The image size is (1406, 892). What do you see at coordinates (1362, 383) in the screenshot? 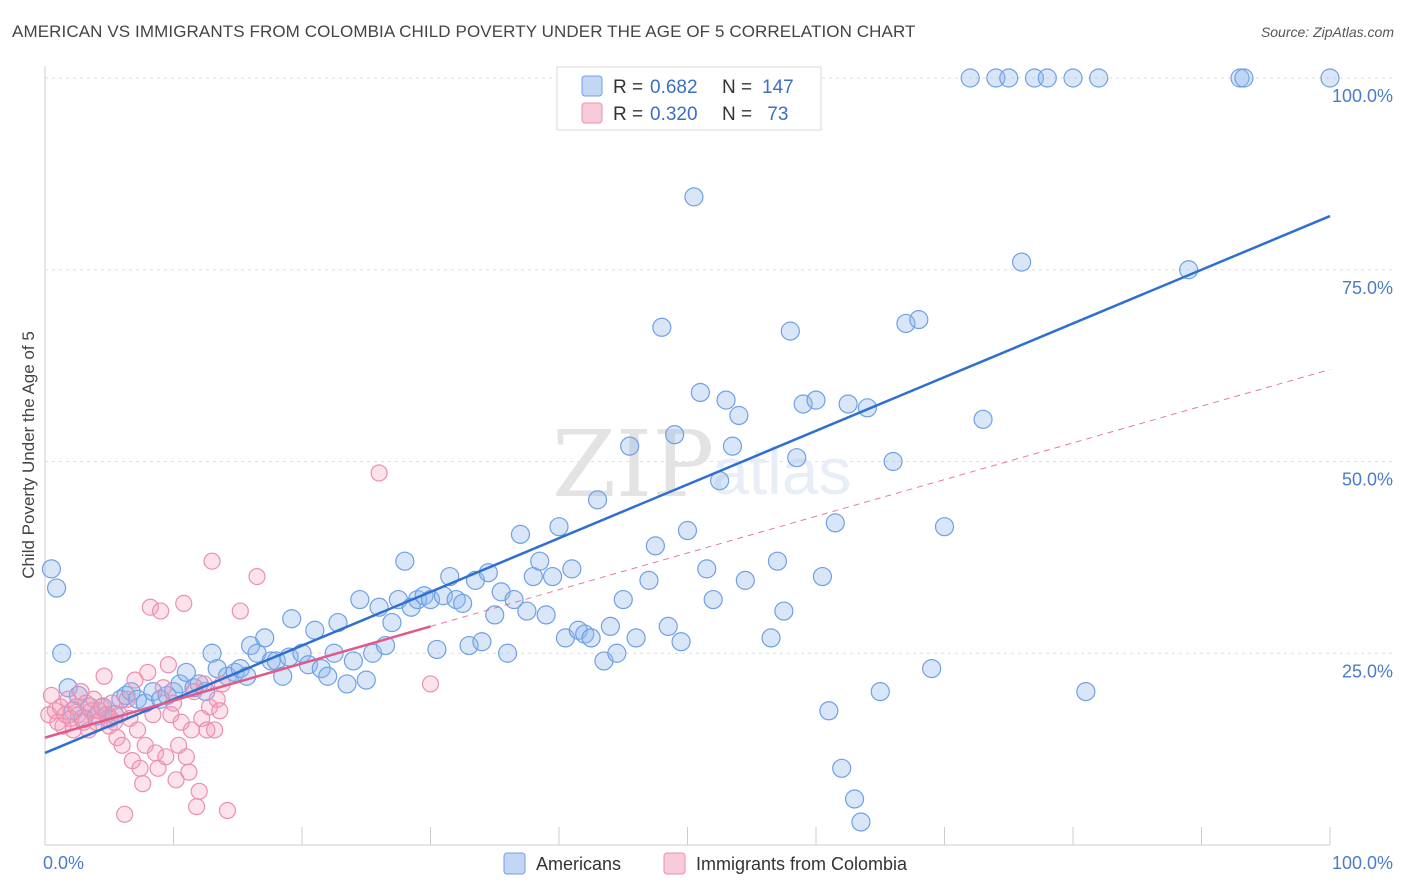
I see `y-axis-tick-labels: 25.0% 50.0% 75.0% 100.0%` at bounding box center [1362, 383].